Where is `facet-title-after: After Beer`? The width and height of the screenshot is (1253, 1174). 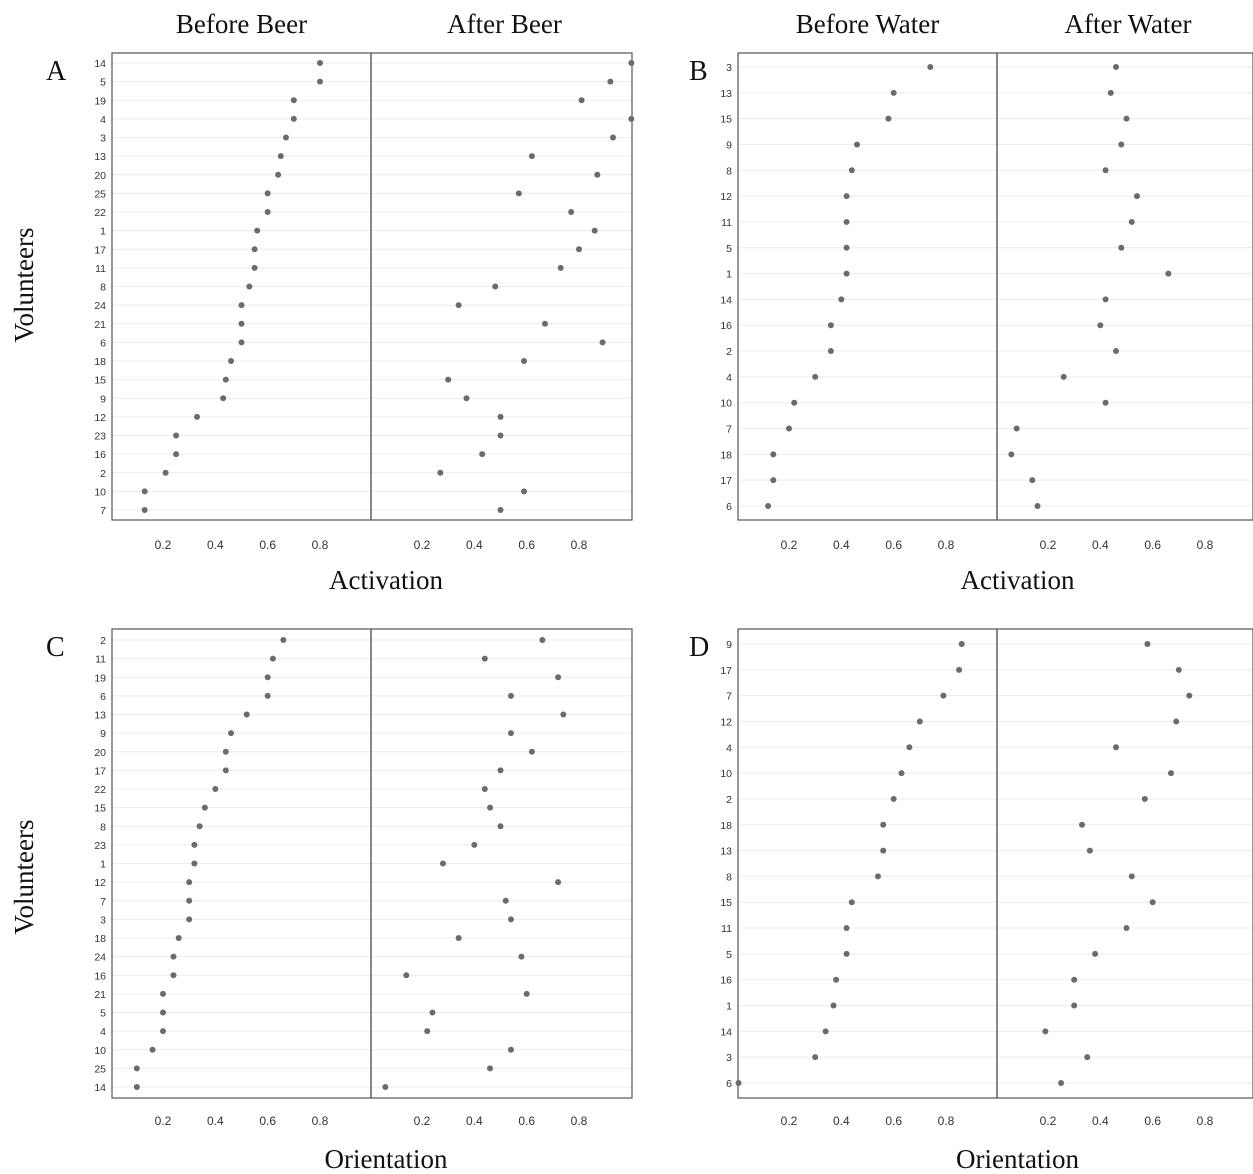 facet-title-after: After Beer is located at coordinates (504, 24).